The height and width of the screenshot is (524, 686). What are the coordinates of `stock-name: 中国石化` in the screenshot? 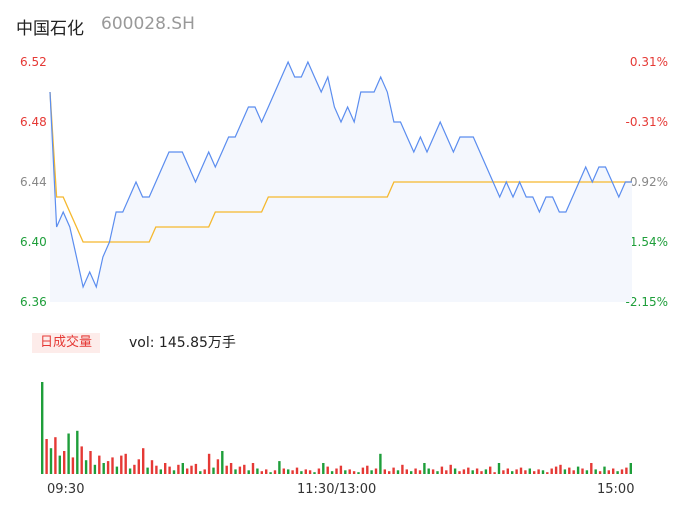 It's located at (50, 29).